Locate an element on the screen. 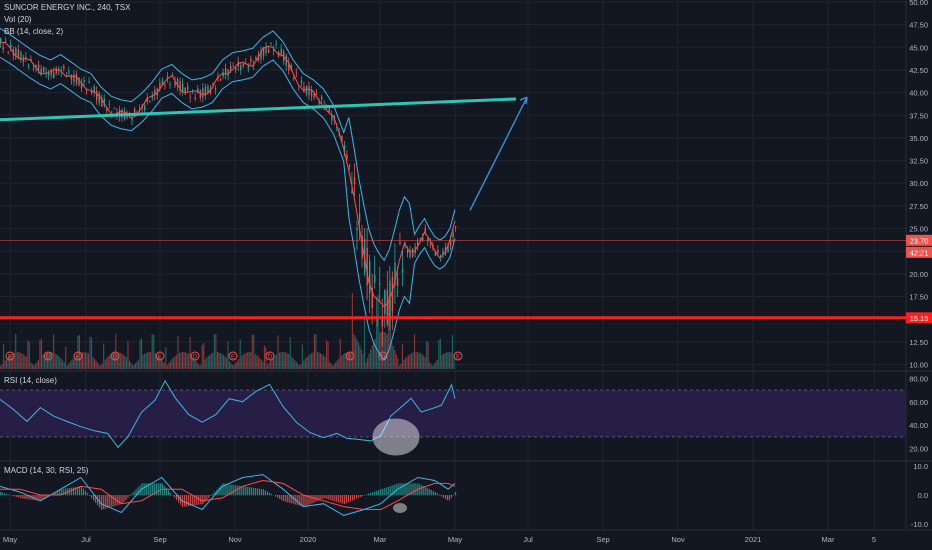 This screenshot has width=932, height=550. rsi-highlight-ellipse is located at coordinates (396, 437).